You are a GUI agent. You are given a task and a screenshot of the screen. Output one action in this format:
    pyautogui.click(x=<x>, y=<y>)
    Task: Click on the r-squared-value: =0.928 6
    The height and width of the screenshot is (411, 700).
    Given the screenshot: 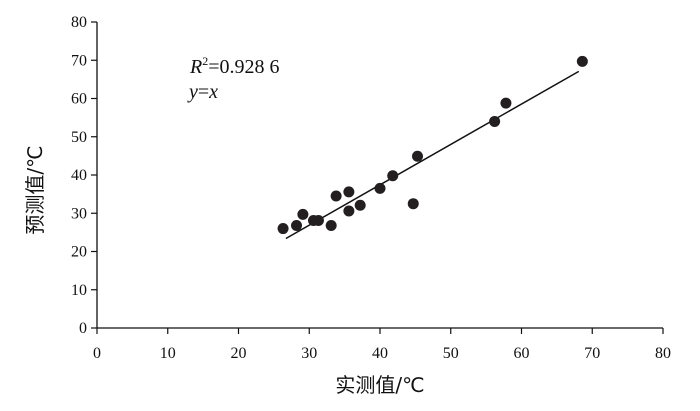 What is the action you would take?
    pyautogui.click(x=243, y=67)
    